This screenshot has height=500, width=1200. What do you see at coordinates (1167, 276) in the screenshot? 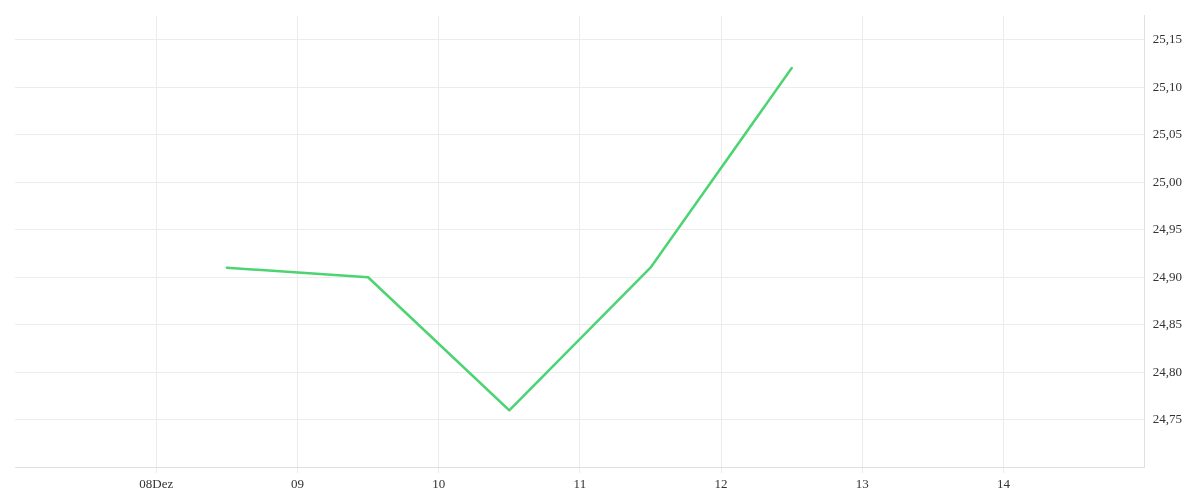
I see `y-tick-label: 24,90` at bounding box center [1167, 276].